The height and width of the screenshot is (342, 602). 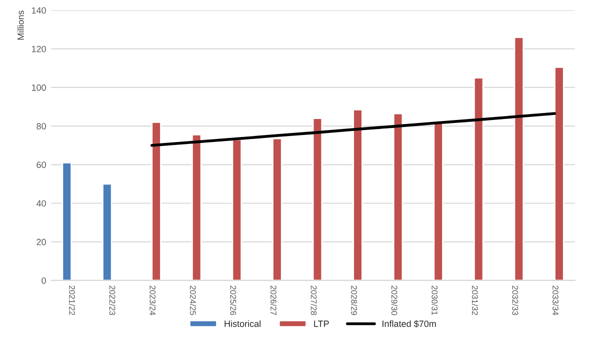 What do you see at coordinates (354, 301) in the screenshot?
I see `x-tick-label: 2028/29` at bounding box center [354, 301].